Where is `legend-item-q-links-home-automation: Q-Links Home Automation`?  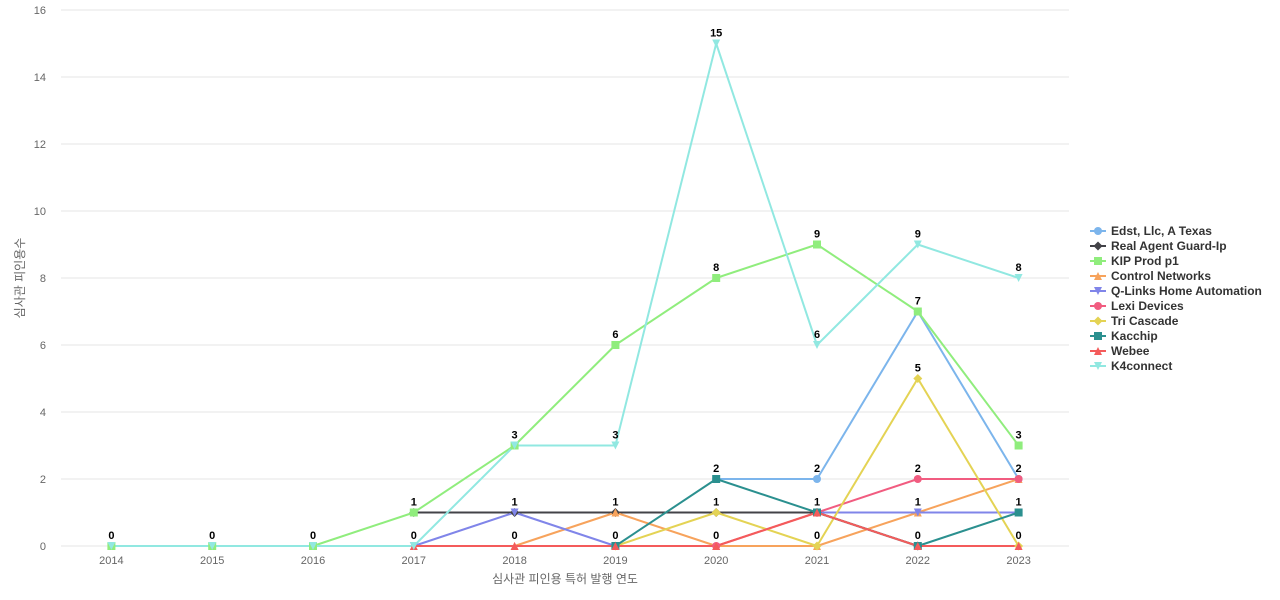
legend-item-q-links-home-automation: Q-Links Home Automation is located at coordinates (1176, 291).